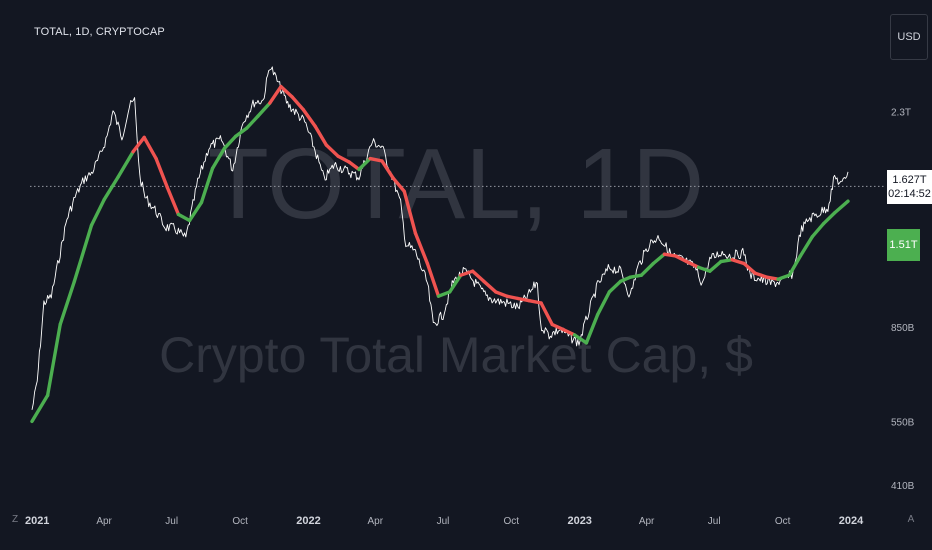 The width and height of the screenshot is (932, 550). Describe the element at coordinates (456, 355) in the screenshot. I see `watermark-description: Crypto Total Market Cap, $` at that location.